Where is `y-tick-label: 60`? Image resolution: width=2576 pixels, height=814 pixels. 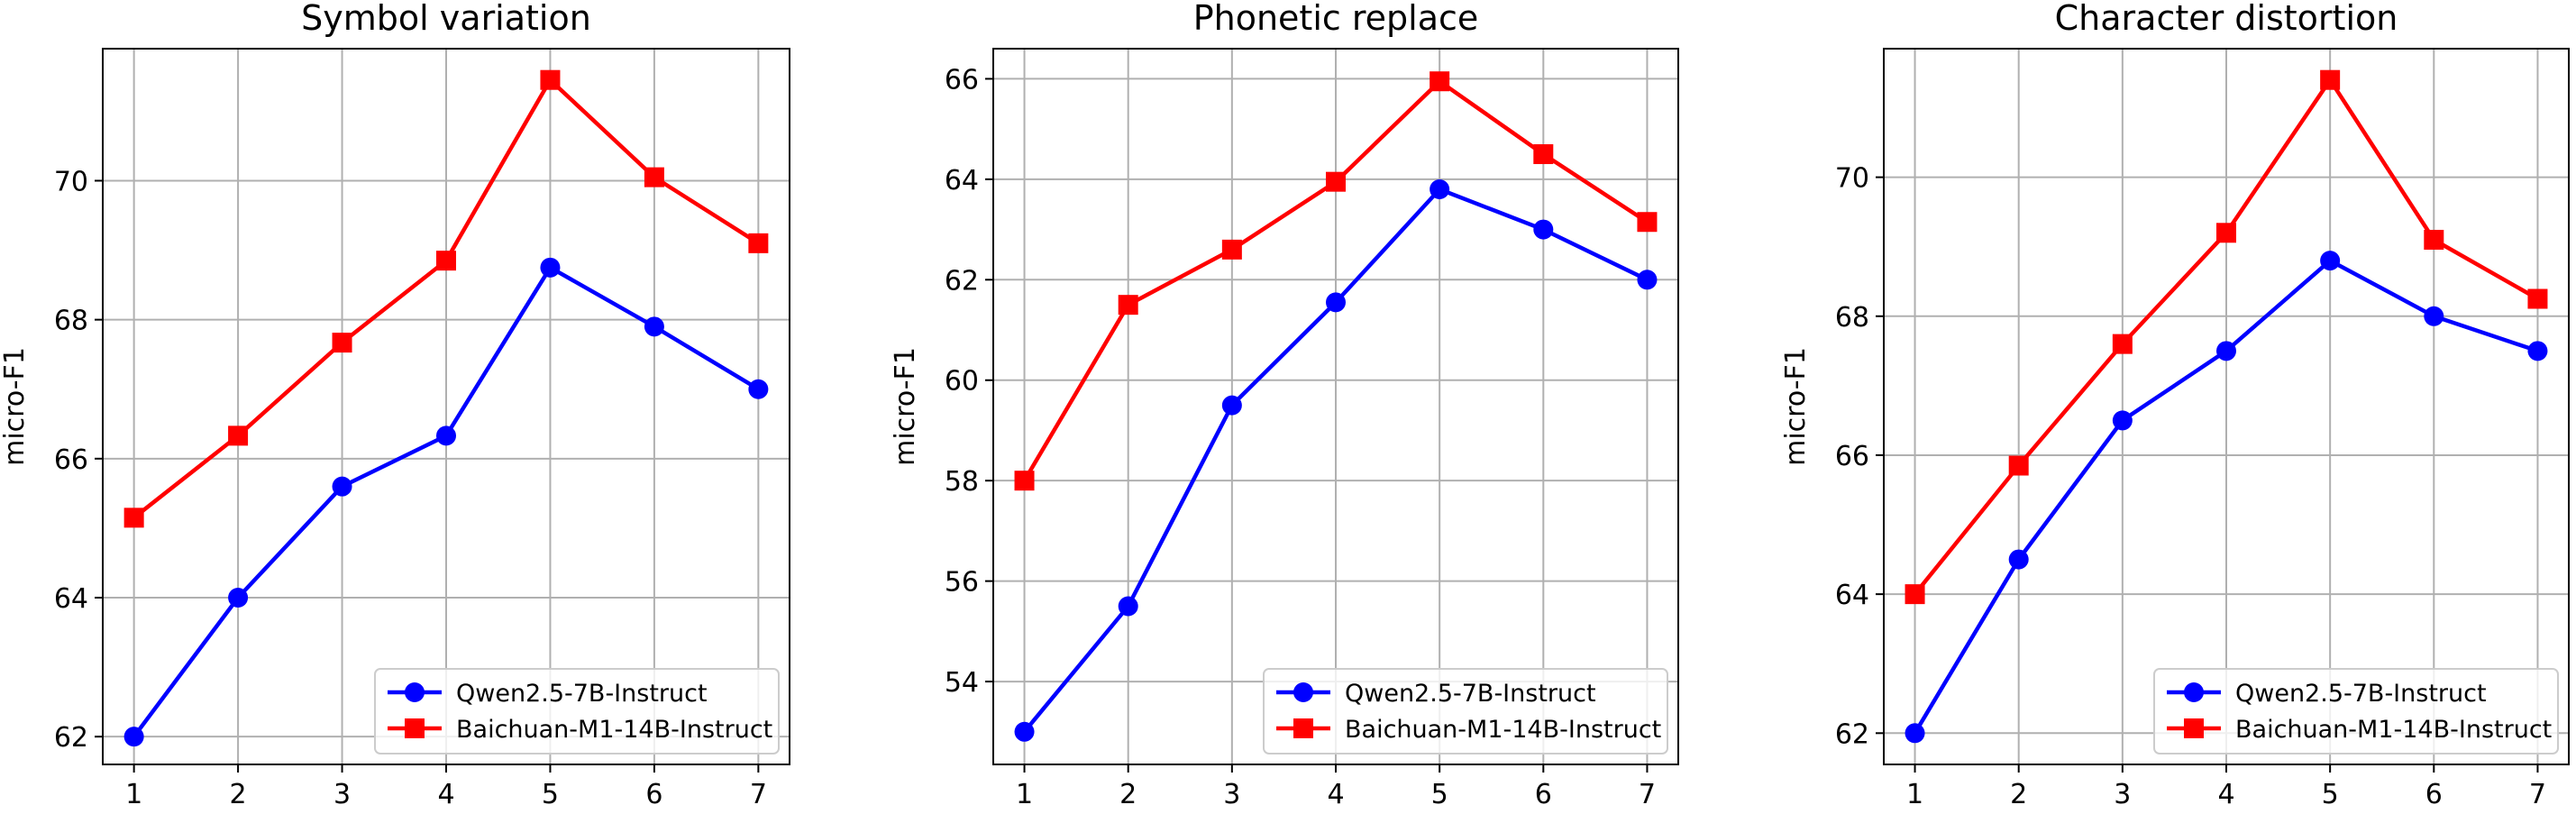 y-tick-label: 60 is located at coordinates (962, 382).